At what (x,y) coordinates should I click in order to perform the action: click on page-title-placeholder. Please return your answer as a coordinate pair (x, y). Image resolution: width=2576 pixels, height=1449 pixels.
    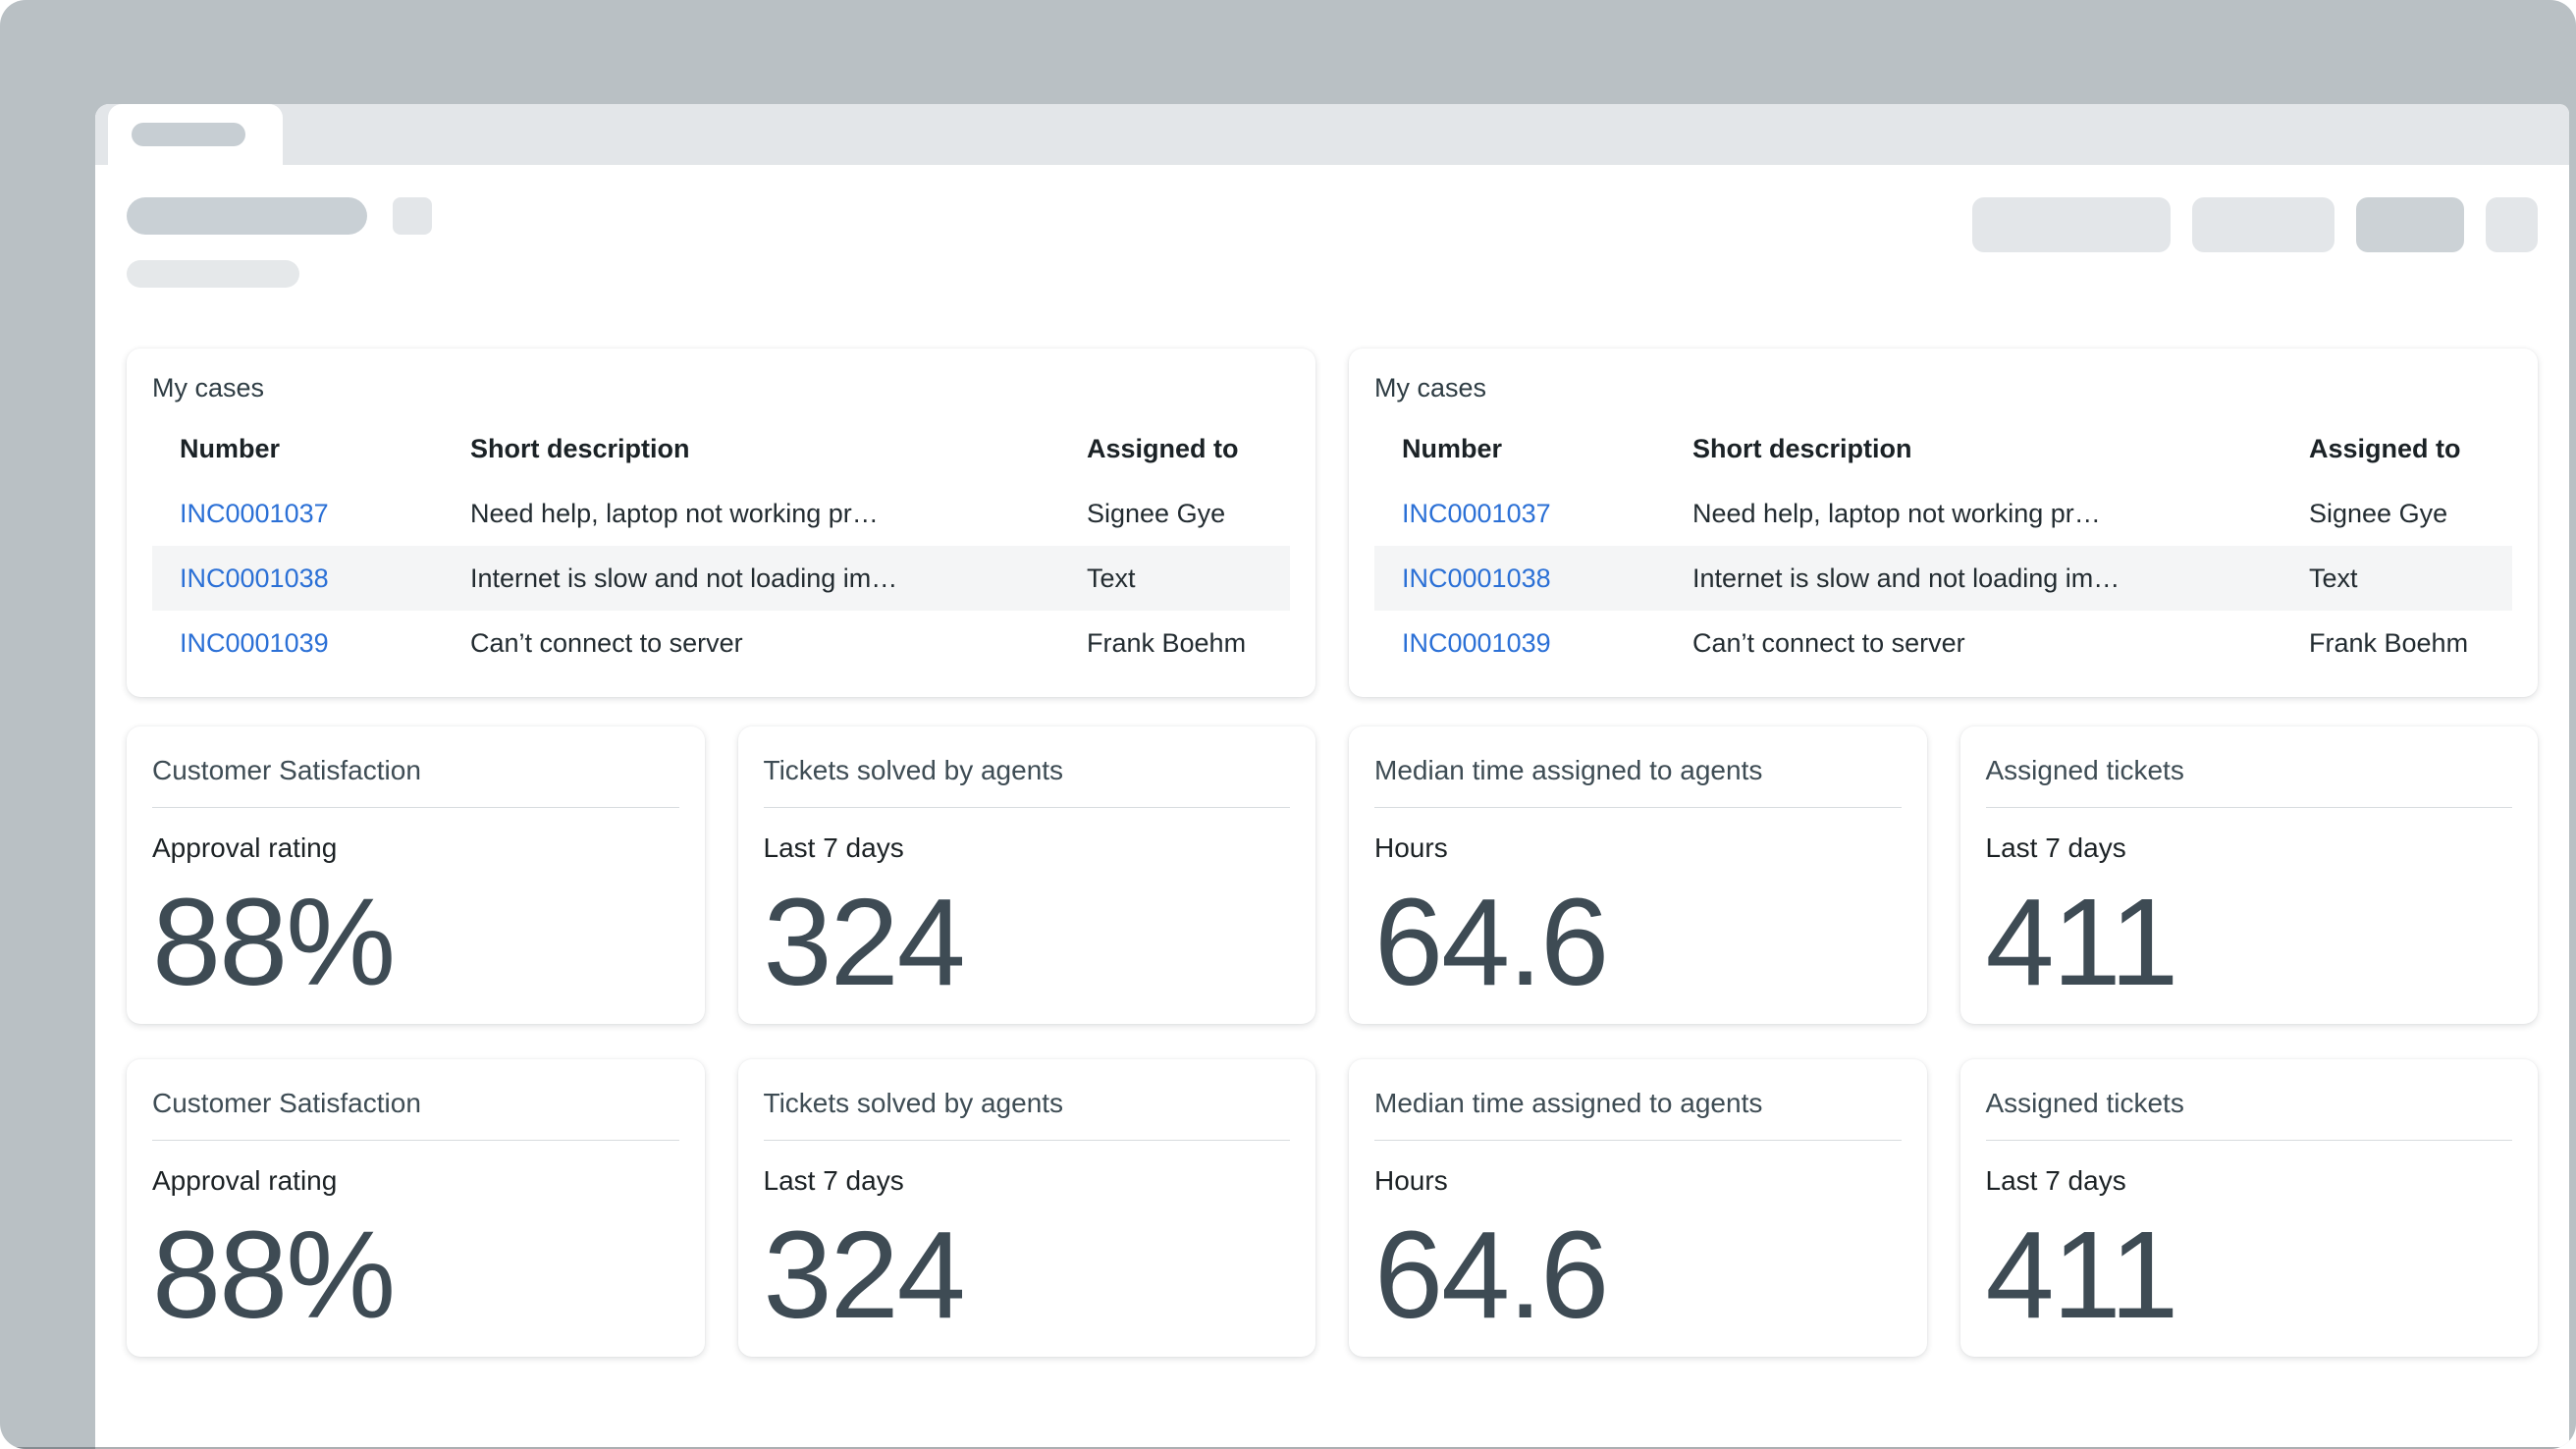
    Looking at the image, I should click on (247, 216).